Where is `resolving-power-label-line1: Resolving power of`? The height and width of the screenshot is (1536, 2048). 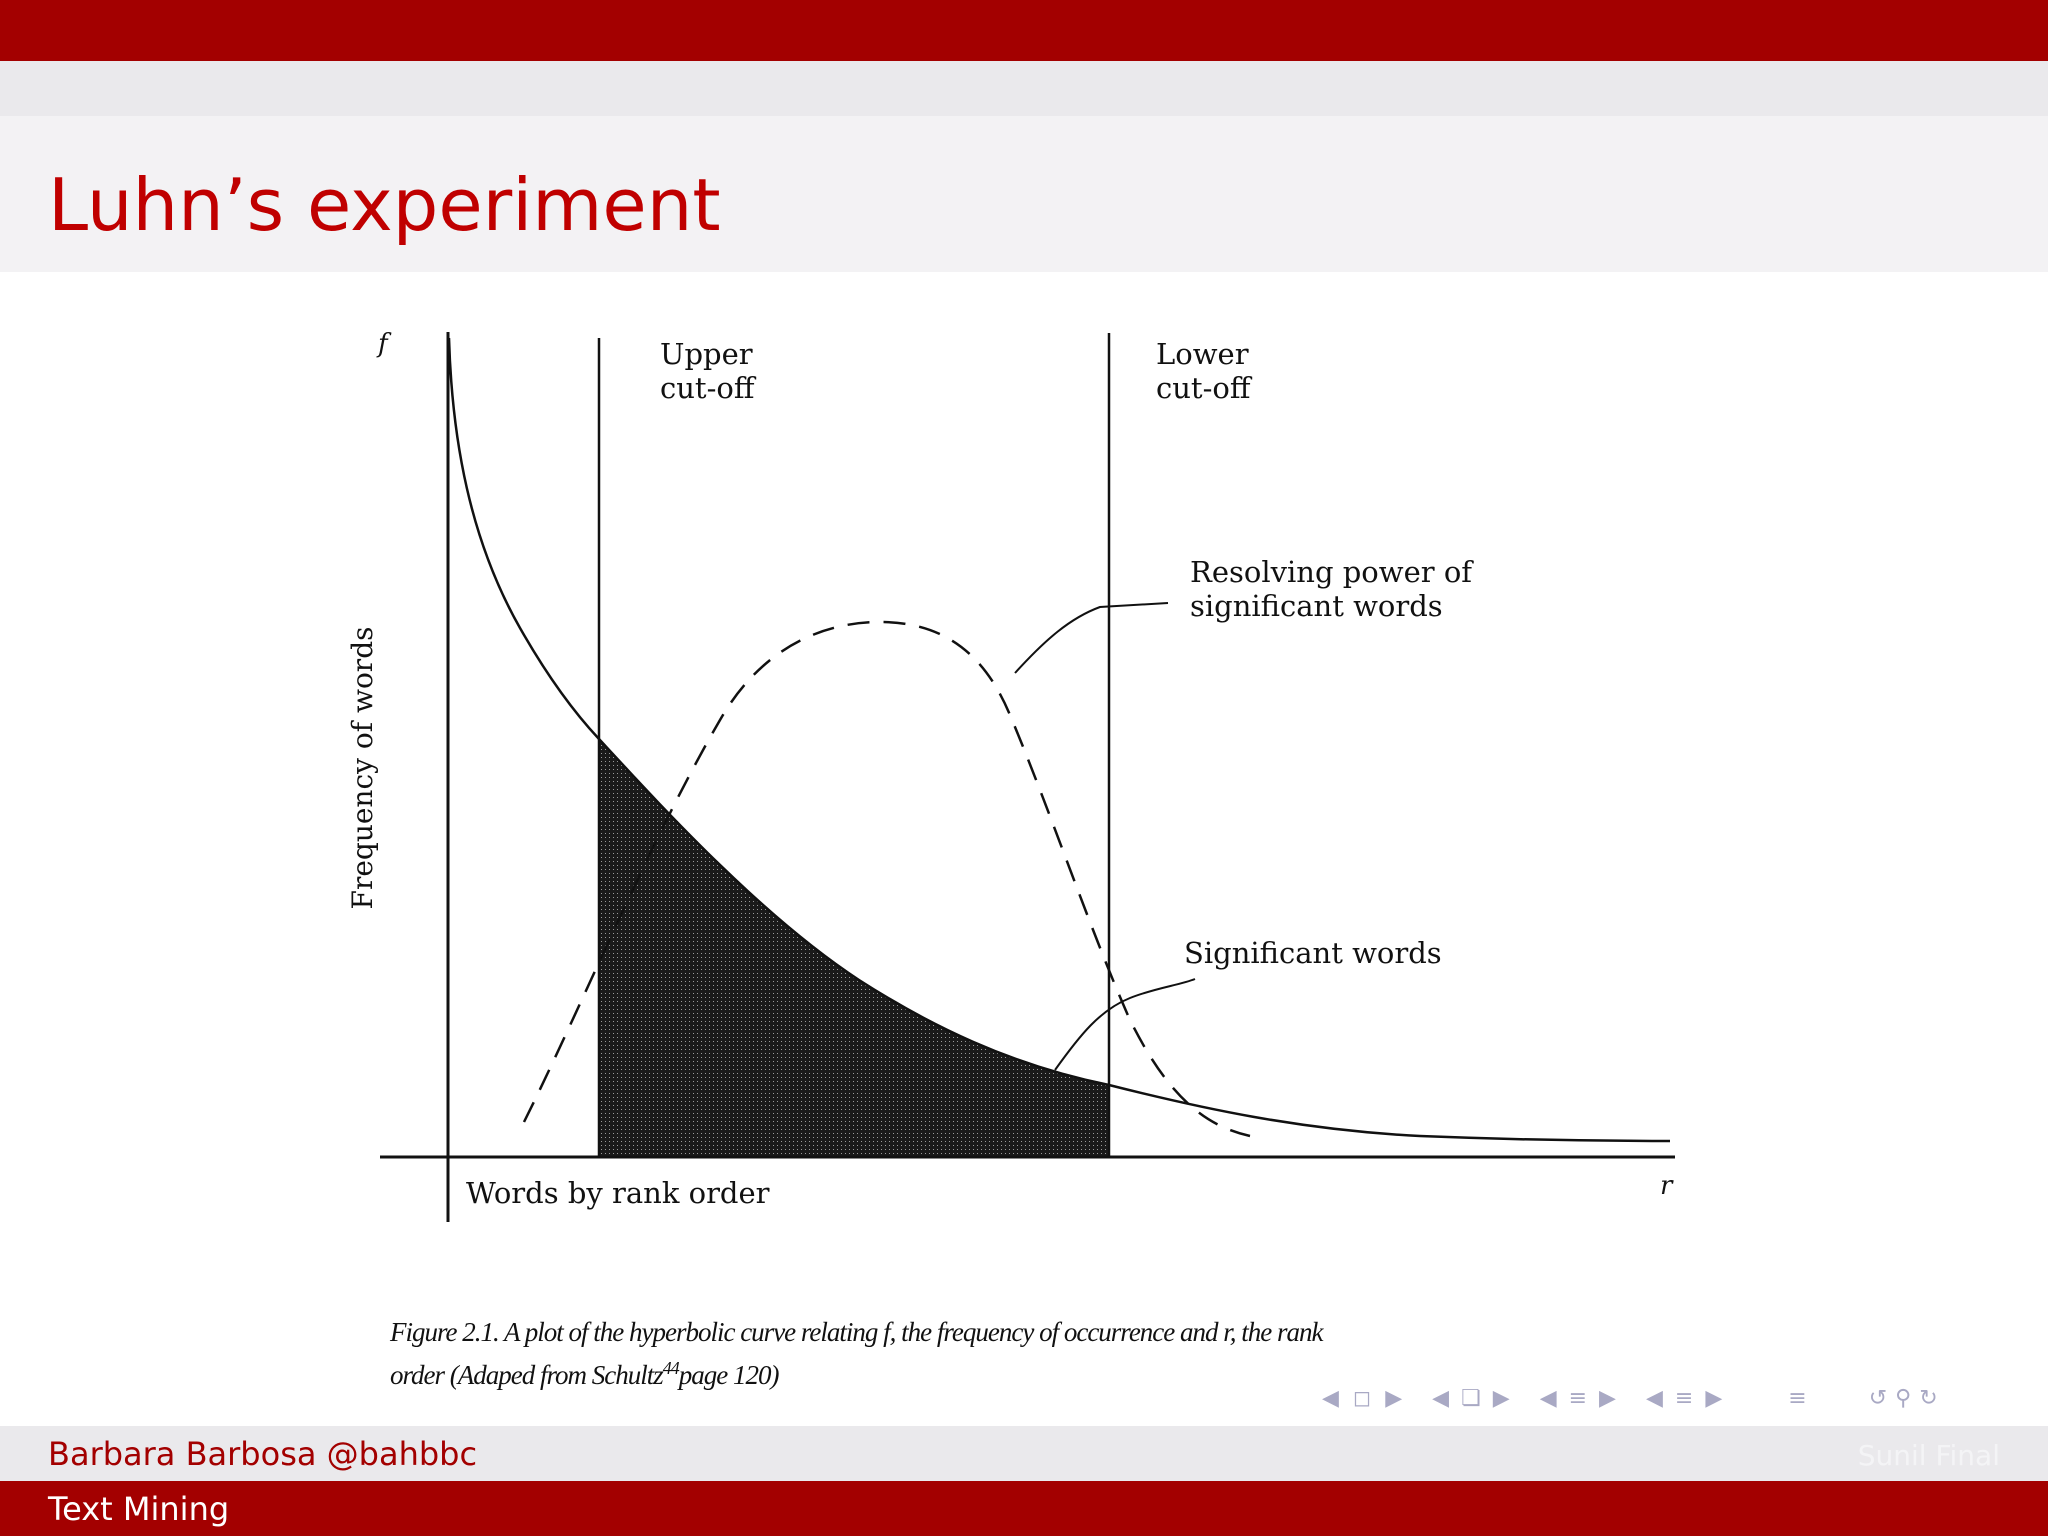
resolving-power-label-line1: Resolving power of is located at coordinates (1332, 572).